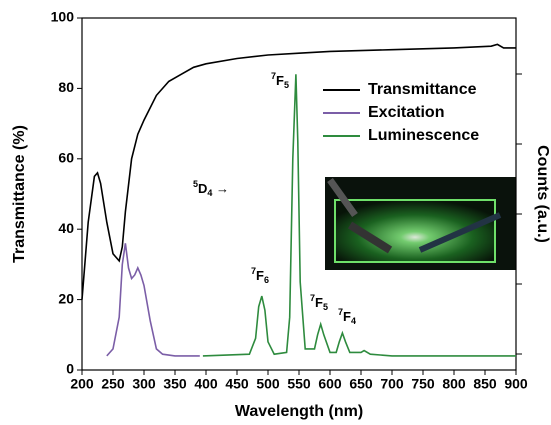  I want to click on annotation: 7F4, so click(347, 316).